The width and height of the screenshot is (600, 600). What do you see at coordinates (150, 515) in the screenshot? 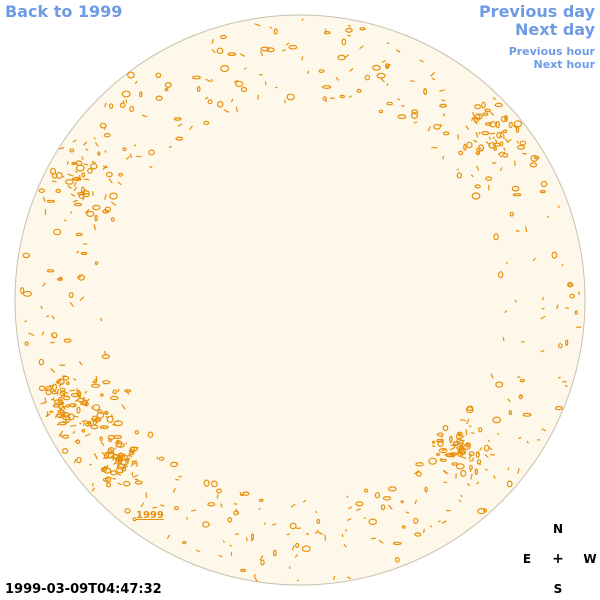
I see `year-link: 1999` at bounding box center [150, 515].